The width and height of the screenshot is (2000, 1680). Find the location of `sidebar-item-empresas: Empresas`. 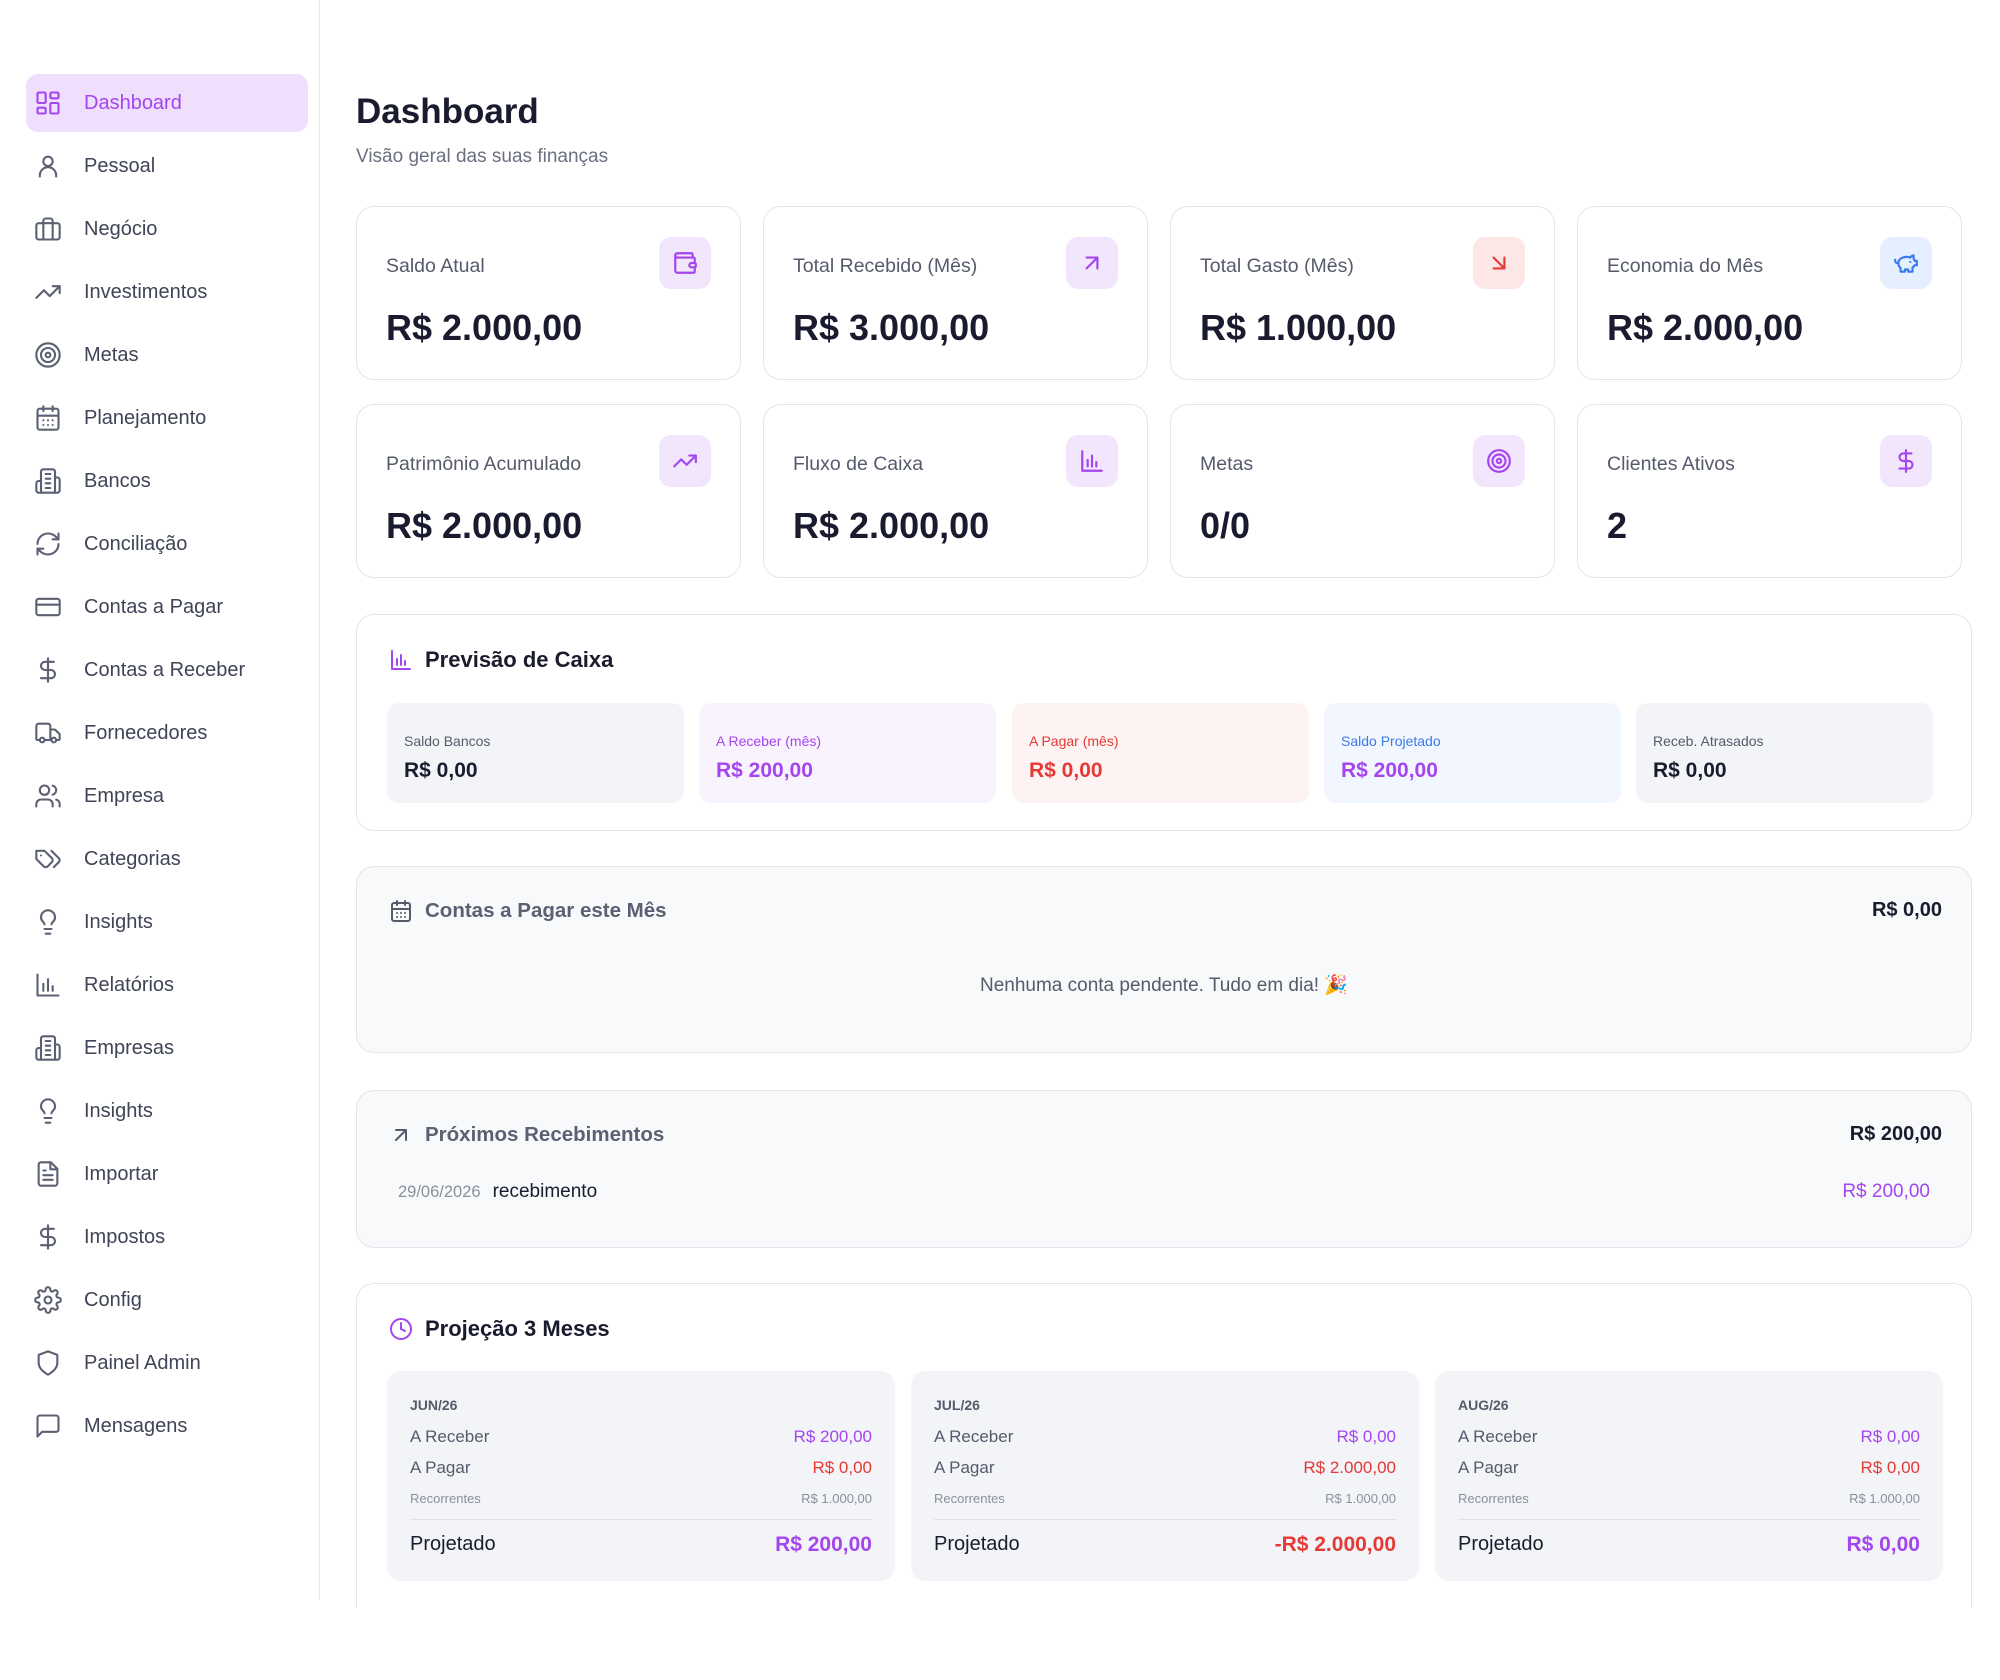

sidebar-item-empresas: Empresas is located at coordinates (167, 1048).